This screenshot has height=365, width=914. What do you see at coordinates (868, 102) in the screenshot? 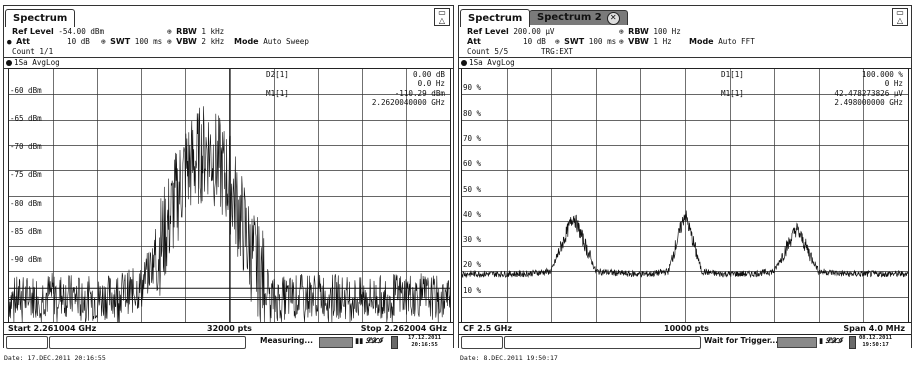
I see `right-marker-m1-freq: 2.498000000 GHz` at bounding box center [868, 102].